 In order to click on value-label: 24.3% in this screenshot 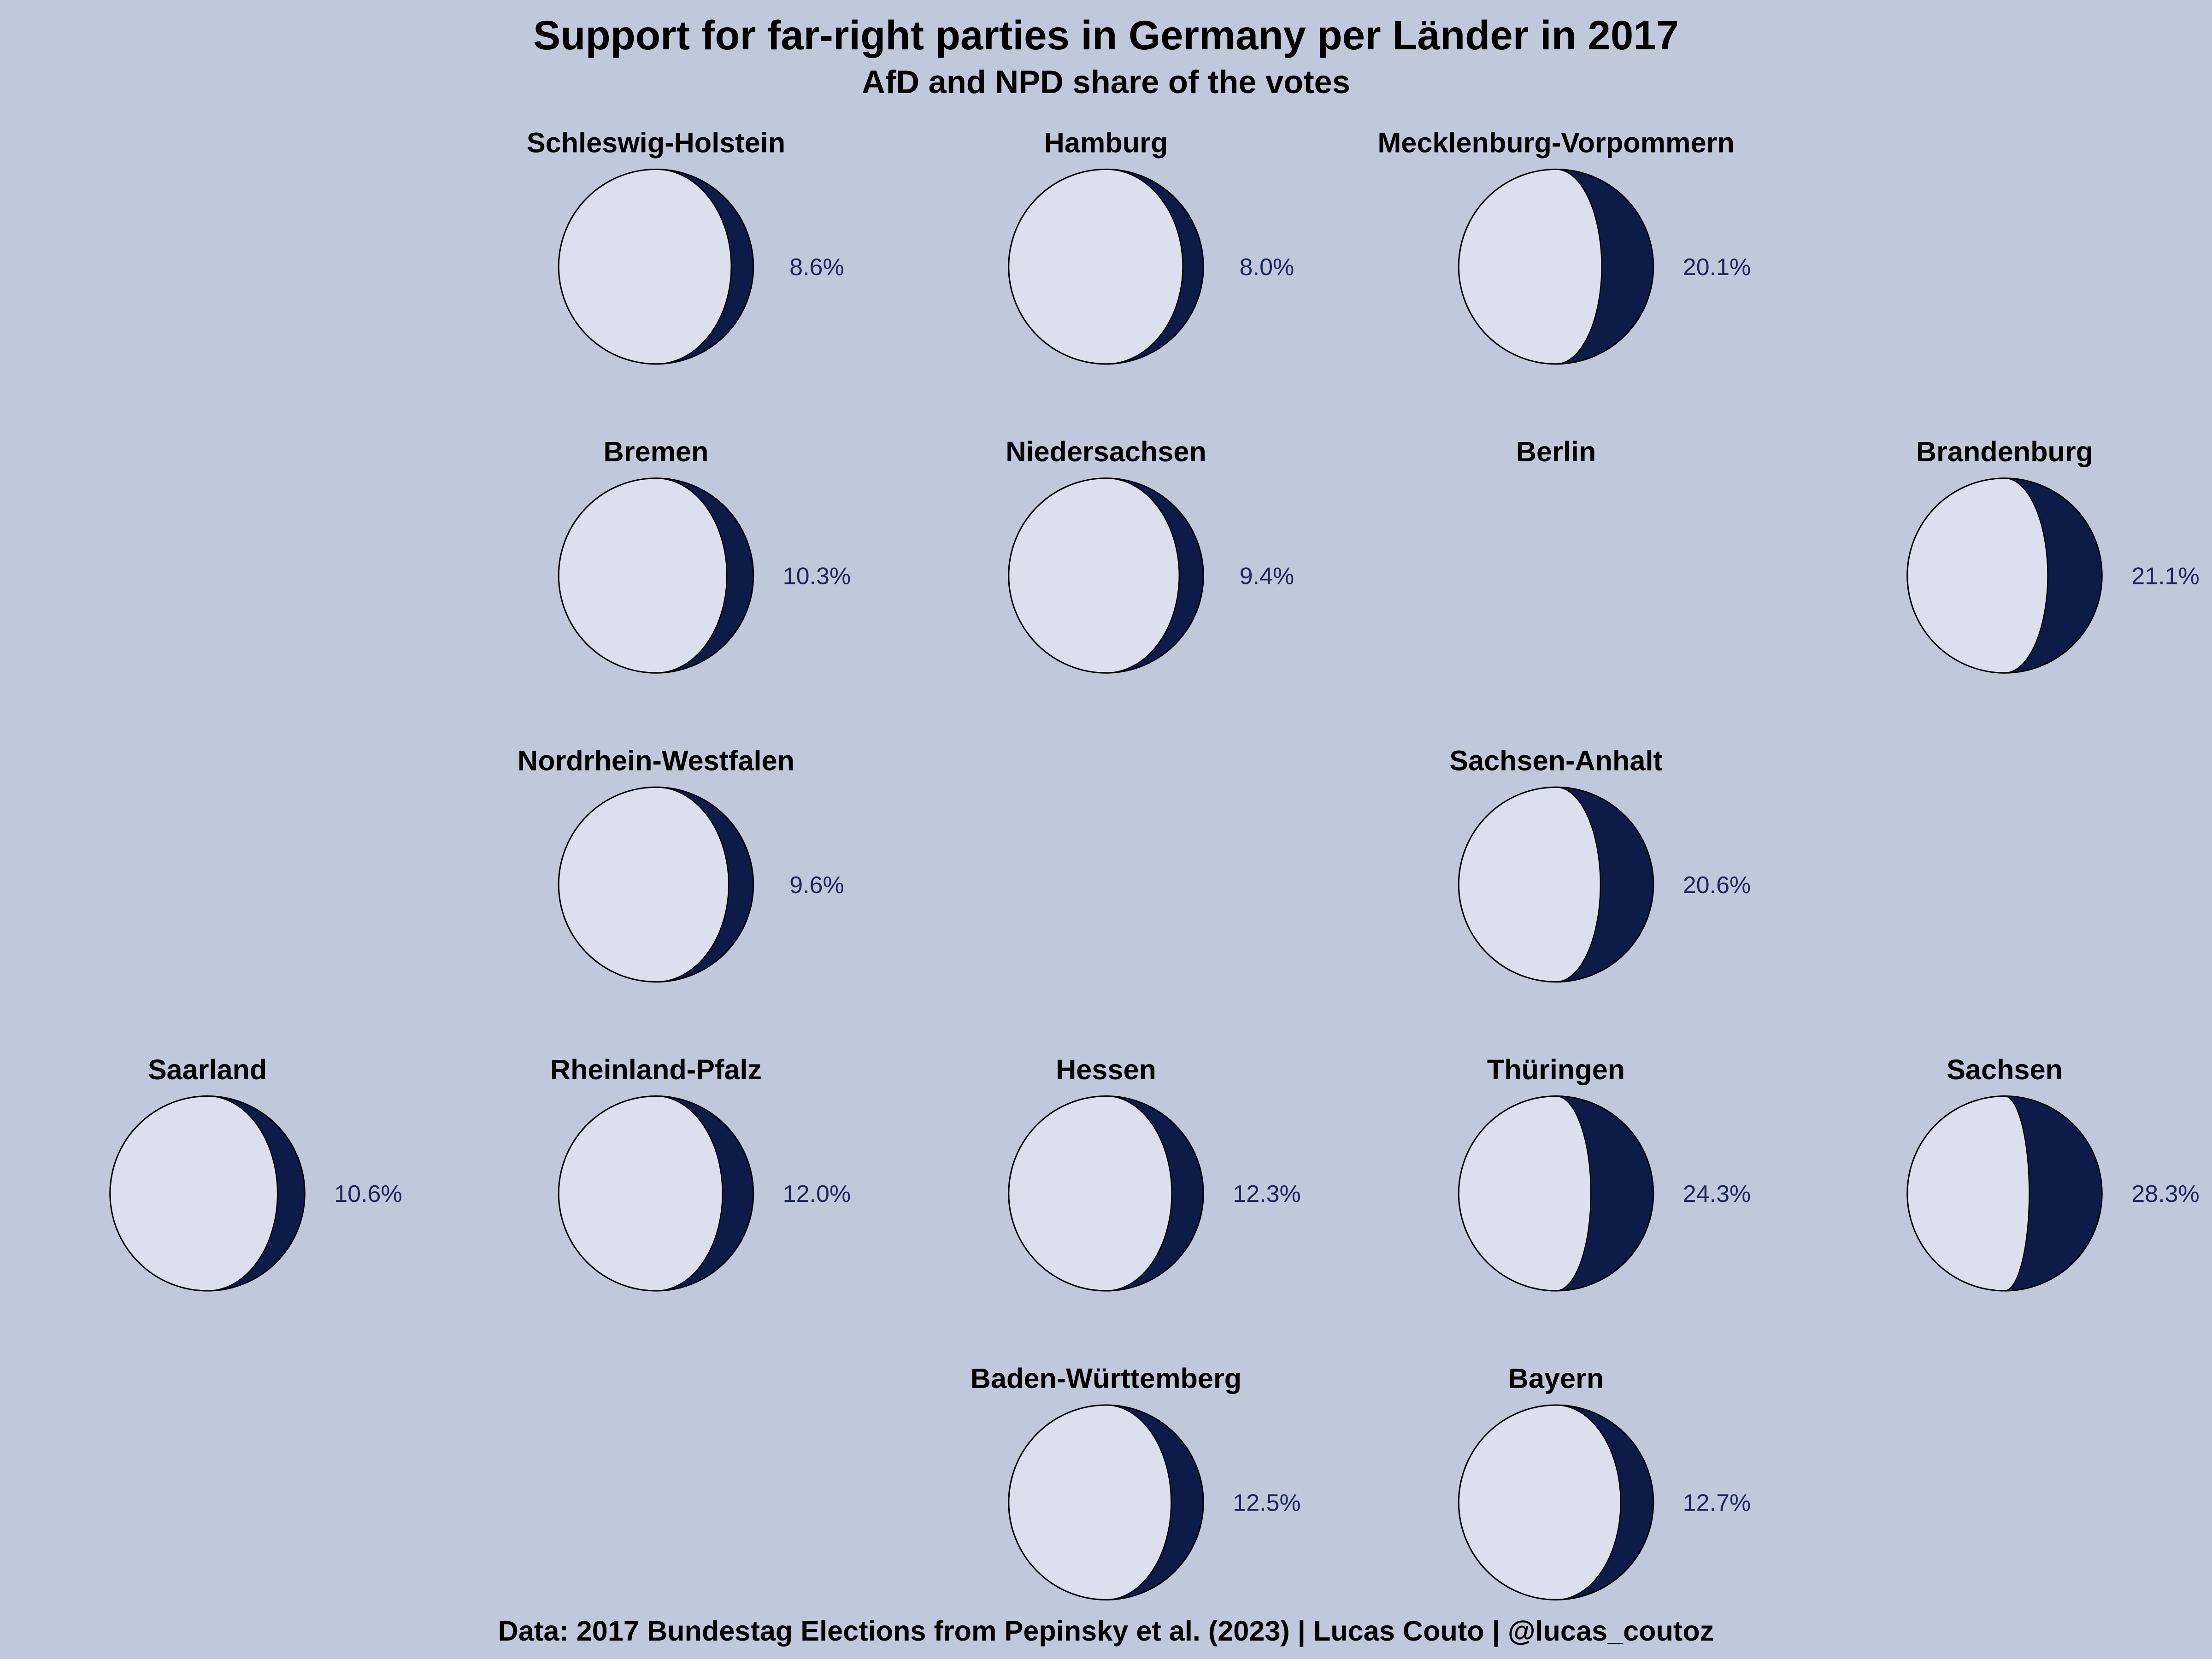, I will do `click(1717, 1194)`.